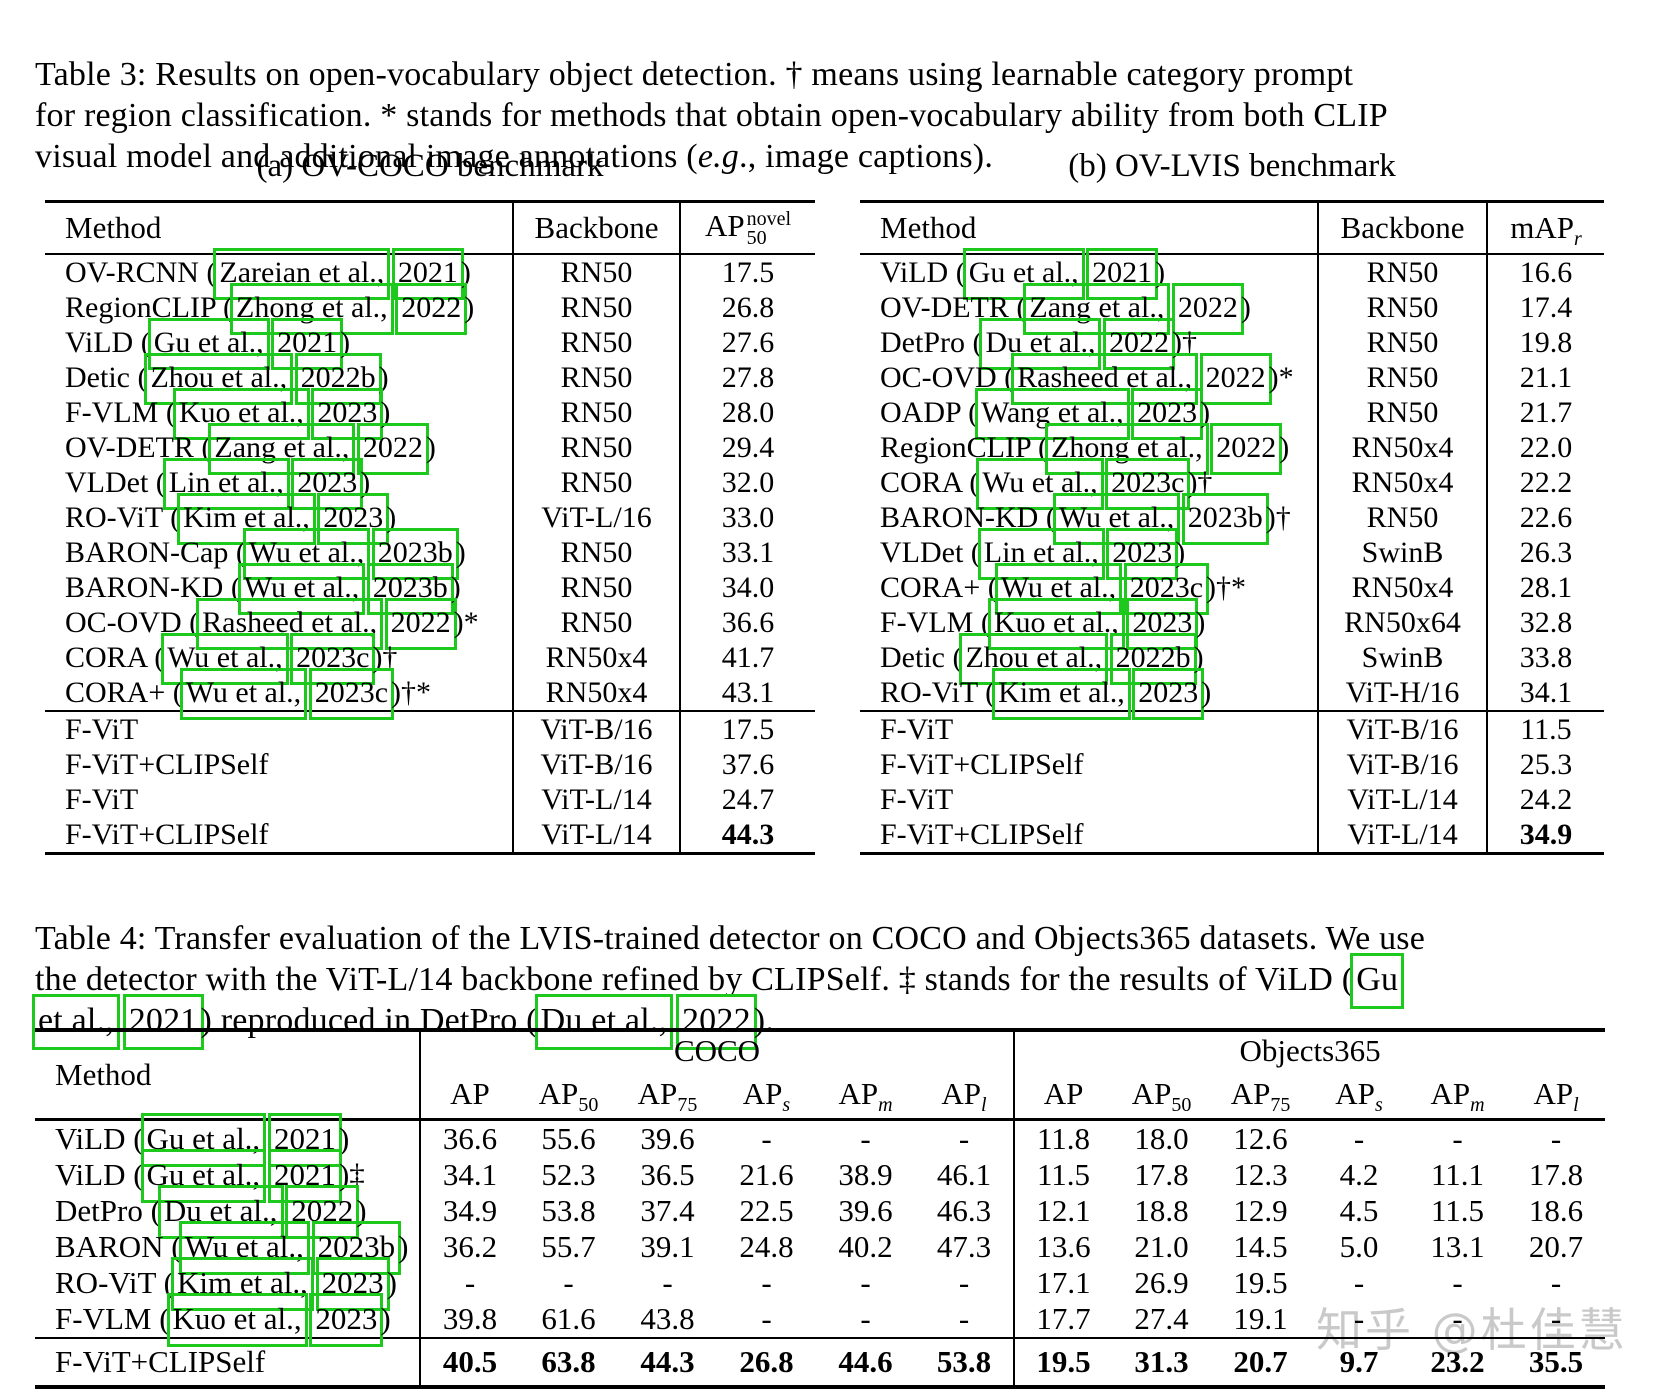  I want to click on text-run: ), so click(383, 377).